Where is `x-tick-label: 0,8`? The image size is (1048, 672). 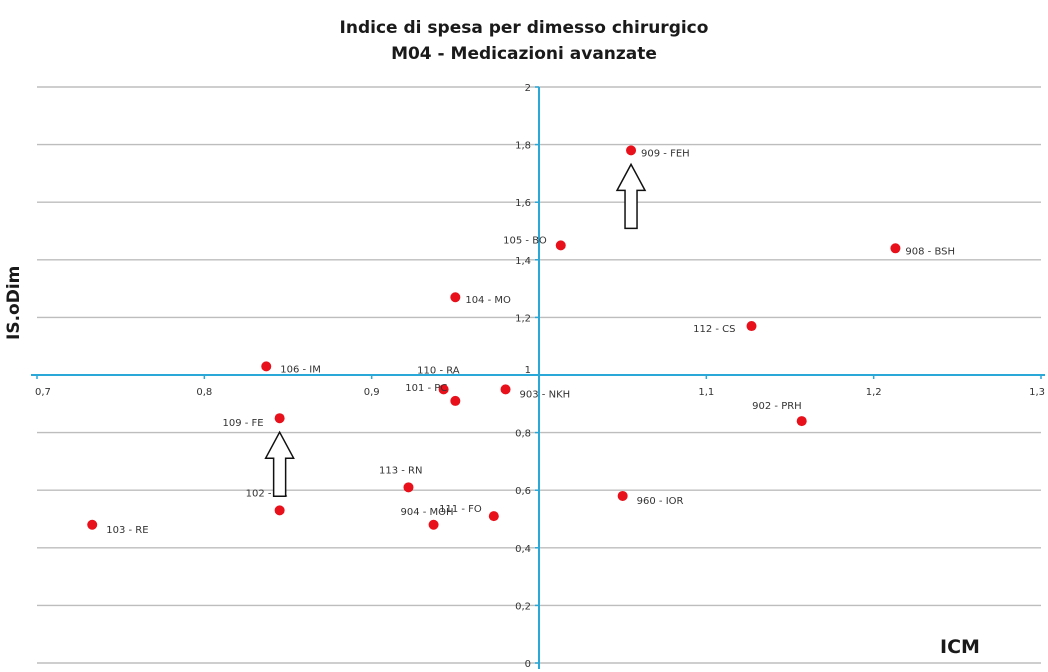
x-tick-label: 0,8 is located at coordinates (204, 392).